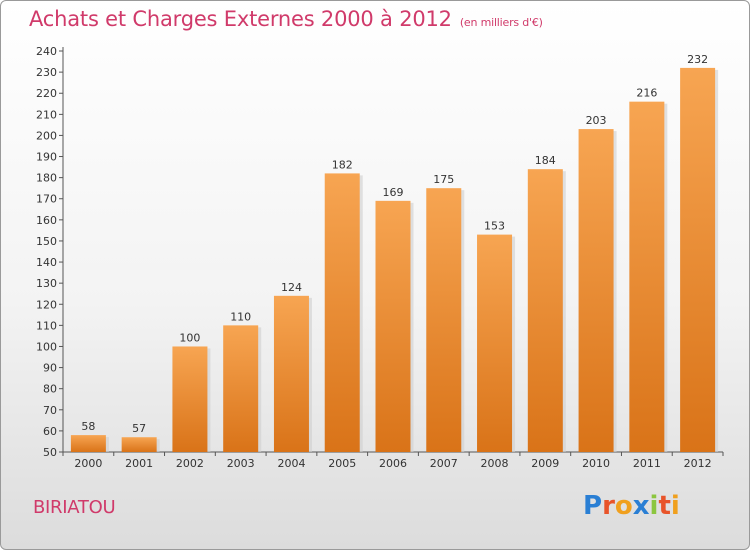 Image resolution: width=750 pixels, height=550 pixels. I want to click on commune-name: BIRIATOU, so click(74, 507).